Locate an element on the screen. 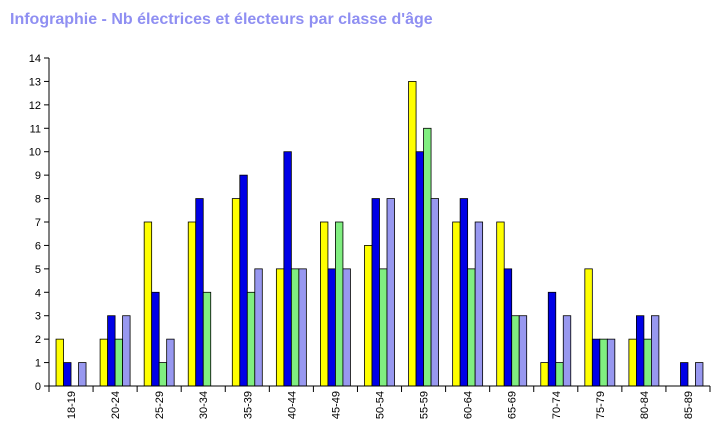 The width and height of the screenshot is (728, 429). y-tick-label: 4 is located at coordinates (38, 293).